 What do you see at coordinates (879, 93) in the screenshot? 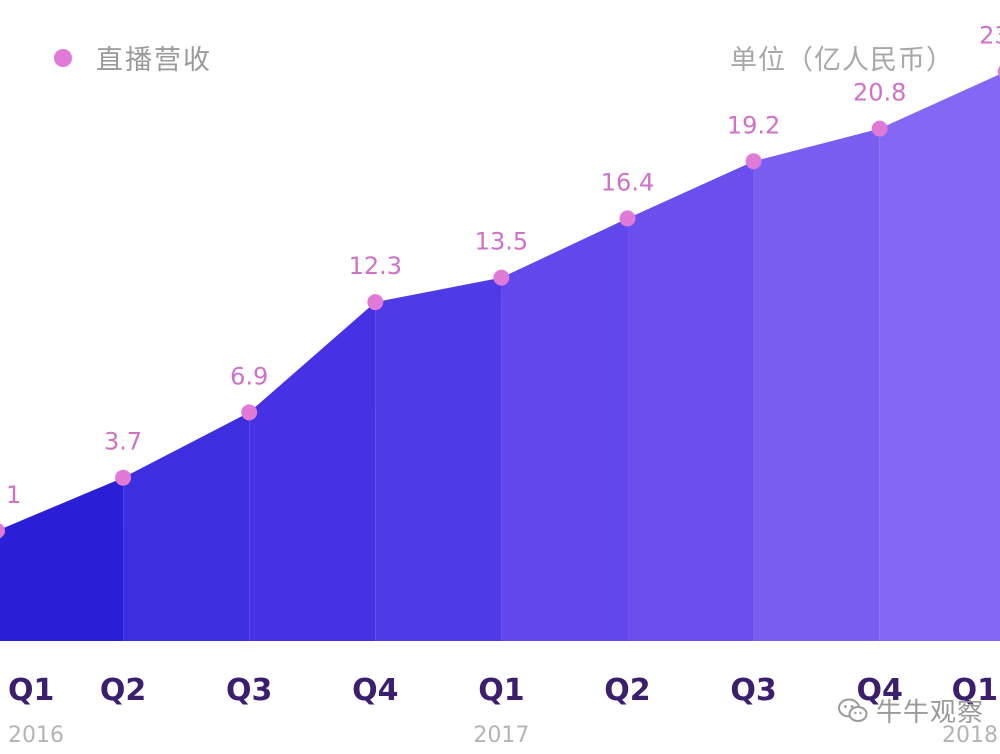
I see `data-label-8: 20.8` at bounding box center [879, 93].